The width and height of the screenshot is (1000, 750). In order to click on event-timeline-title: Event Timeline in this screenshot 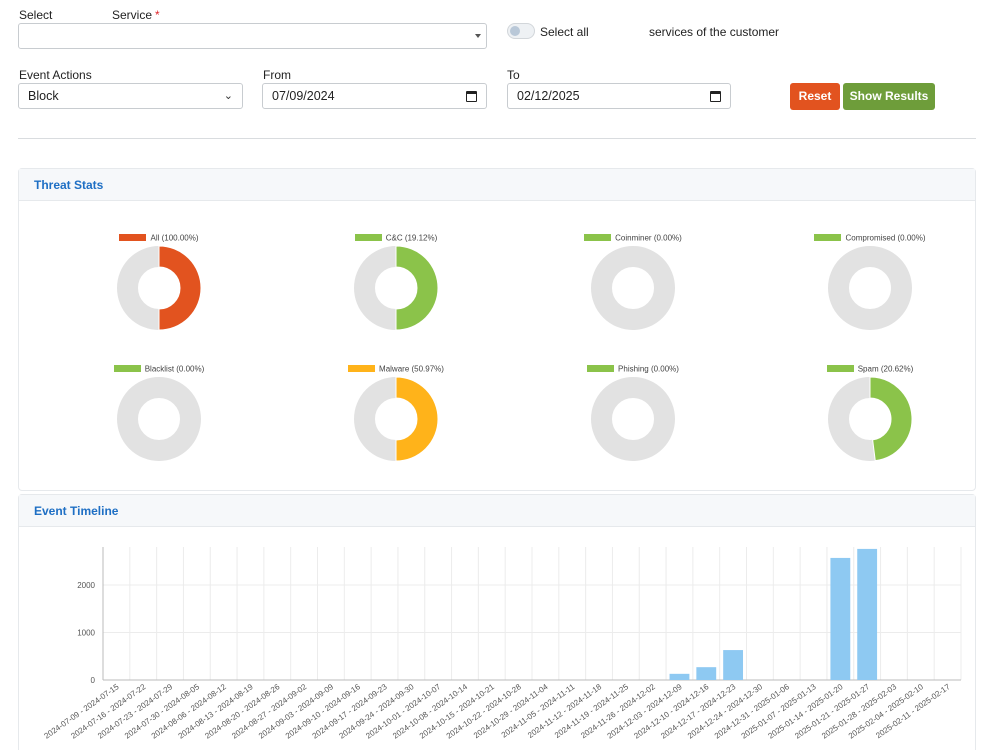, I will do `click(497, 511)`.